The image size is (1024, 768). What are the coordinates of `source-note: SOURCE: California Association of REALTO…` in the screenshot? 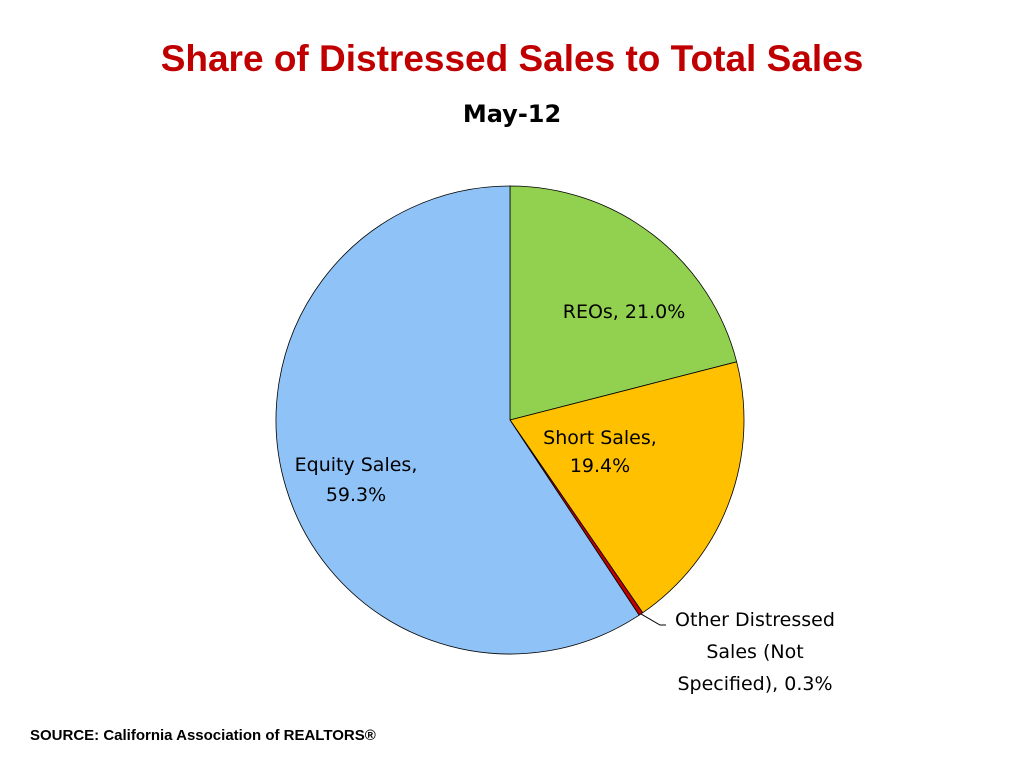 It's located at (203, 735).